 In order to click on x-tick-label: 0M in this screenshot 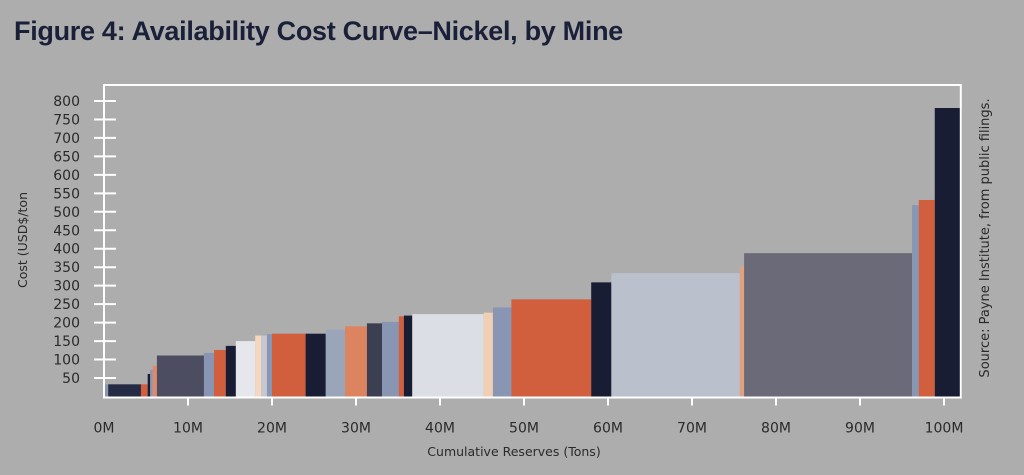, I will do `click(104, 429)`.